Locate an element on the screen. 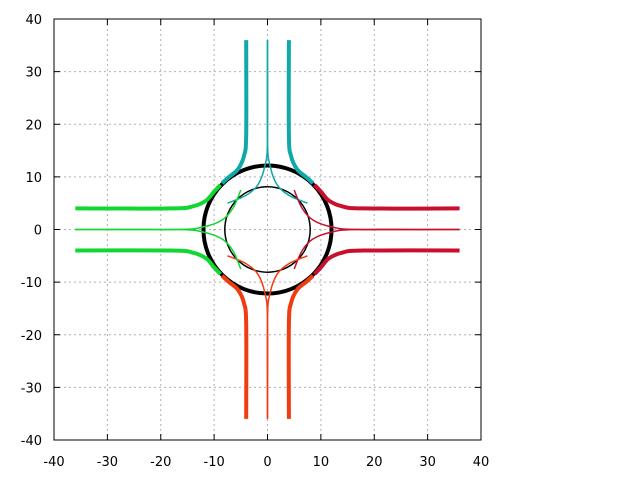 This screenshot has width=640, height=480. x-tick-label: 10 is located at coordinates (321, 462).